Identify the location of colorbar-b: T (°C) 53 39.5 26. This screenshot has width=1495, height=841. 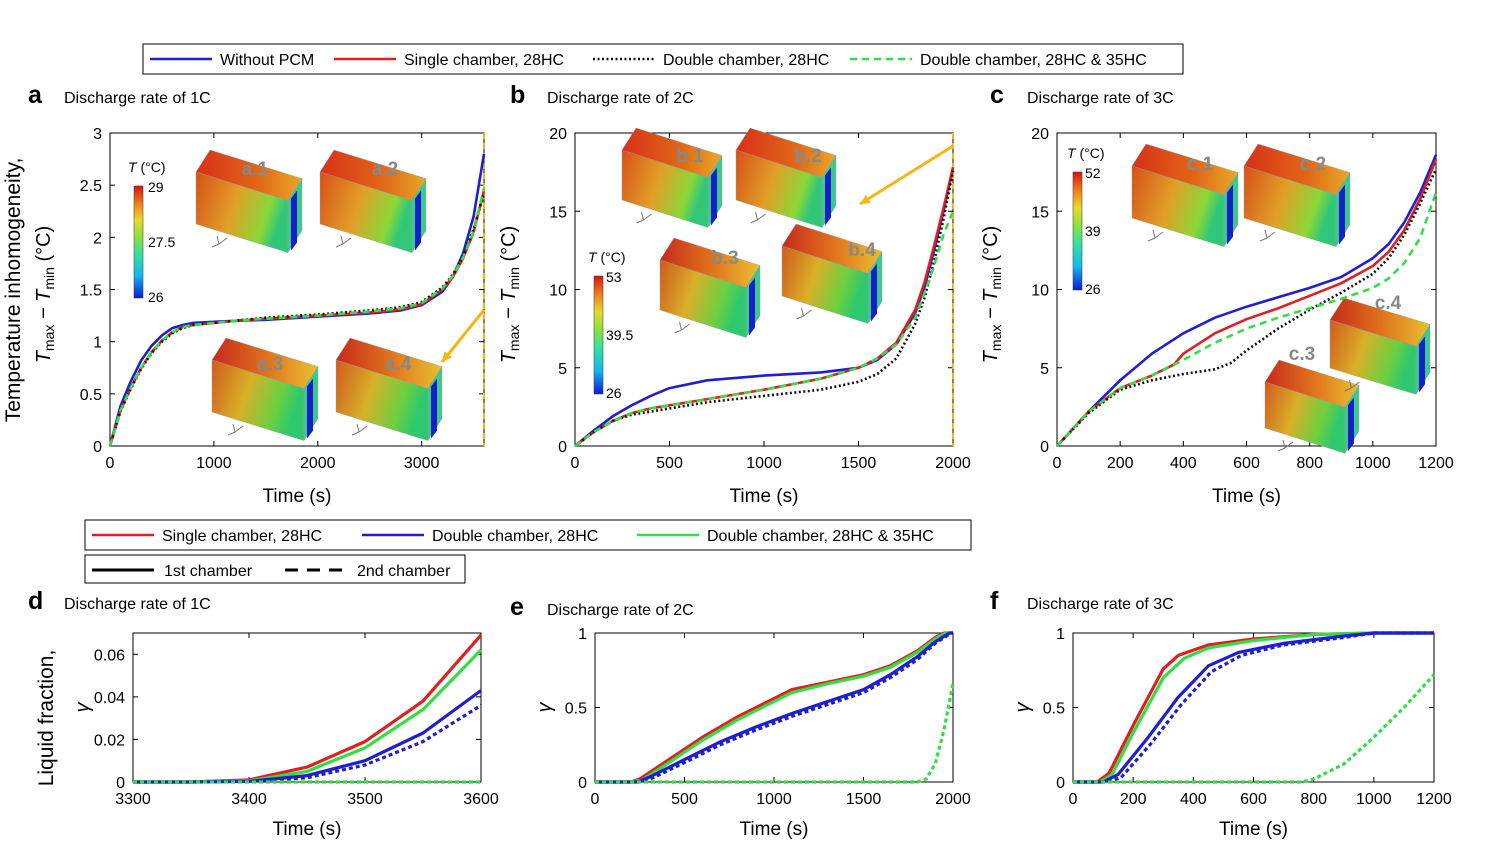
(610, 325).